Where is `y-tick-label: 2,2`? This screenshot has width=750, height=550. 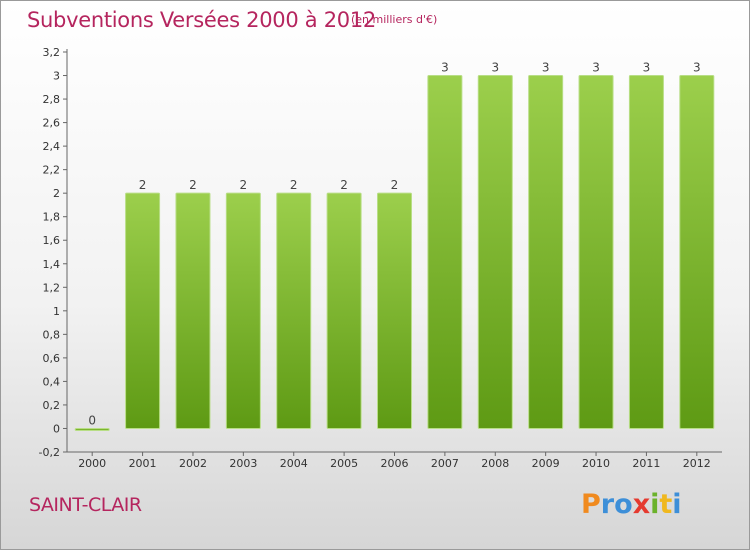 y-tick-label: 2,2 is located at coordinates (52, 170).